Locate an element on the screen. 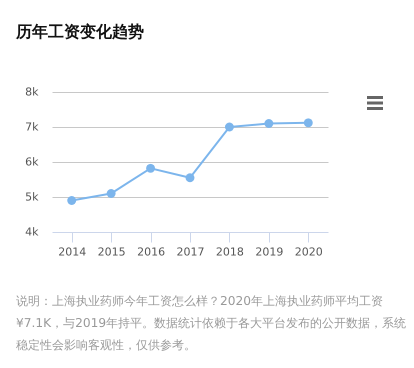  x-tick-label: 2017 is located at coordinates (190, 252).